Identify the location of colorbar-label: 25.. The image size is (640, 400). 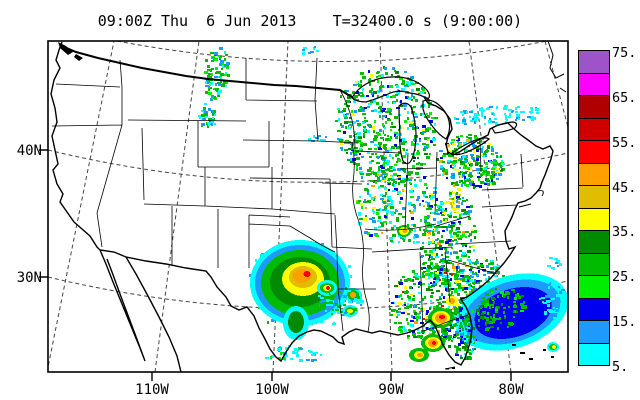
(624, 277).